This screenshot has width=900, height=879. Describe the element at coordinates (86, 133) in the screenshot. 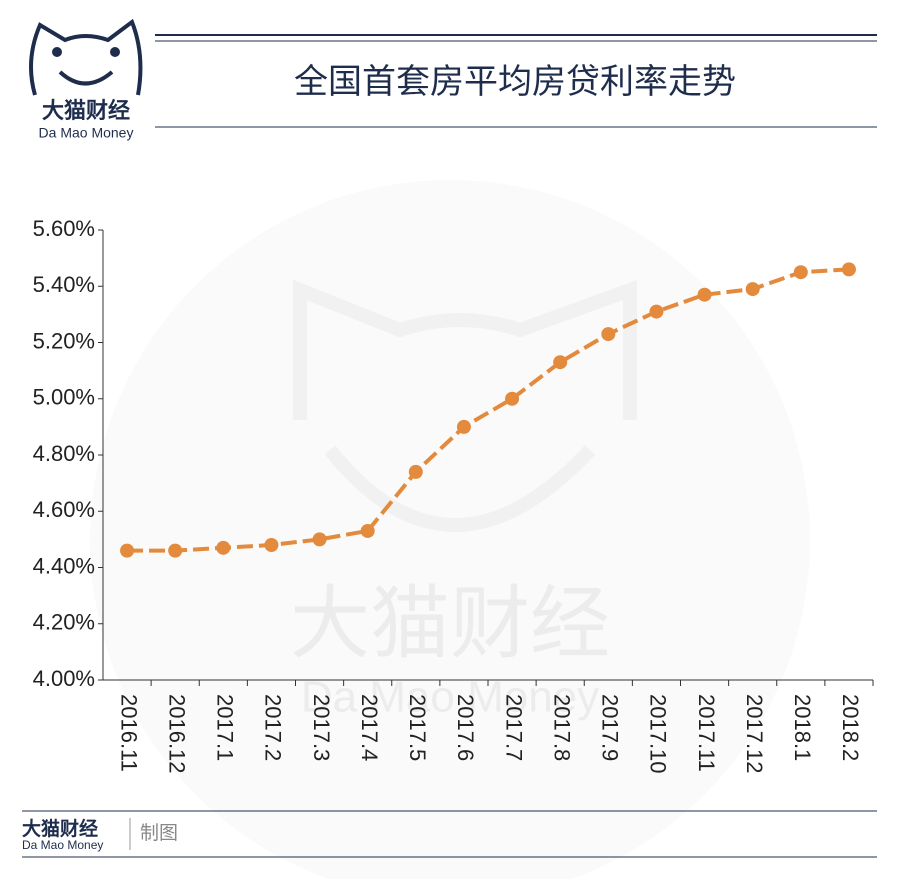

I see `brand-en: Da Mao Money` at that location.